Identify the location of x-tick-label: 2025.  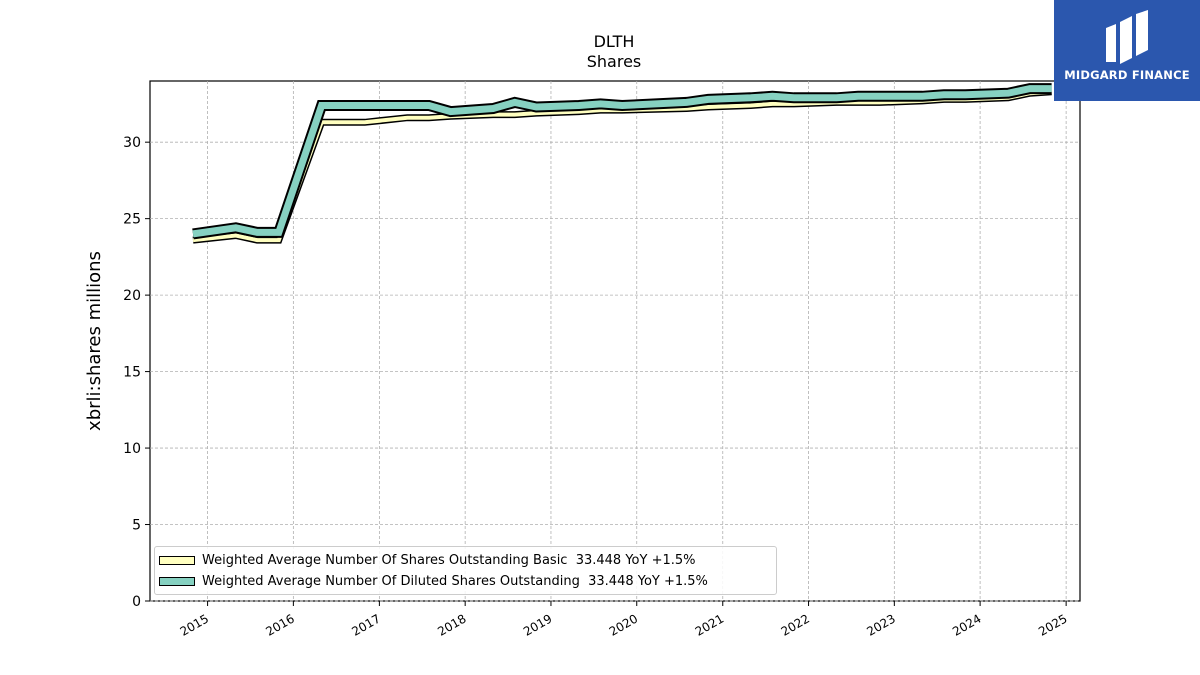
(1052, 624).